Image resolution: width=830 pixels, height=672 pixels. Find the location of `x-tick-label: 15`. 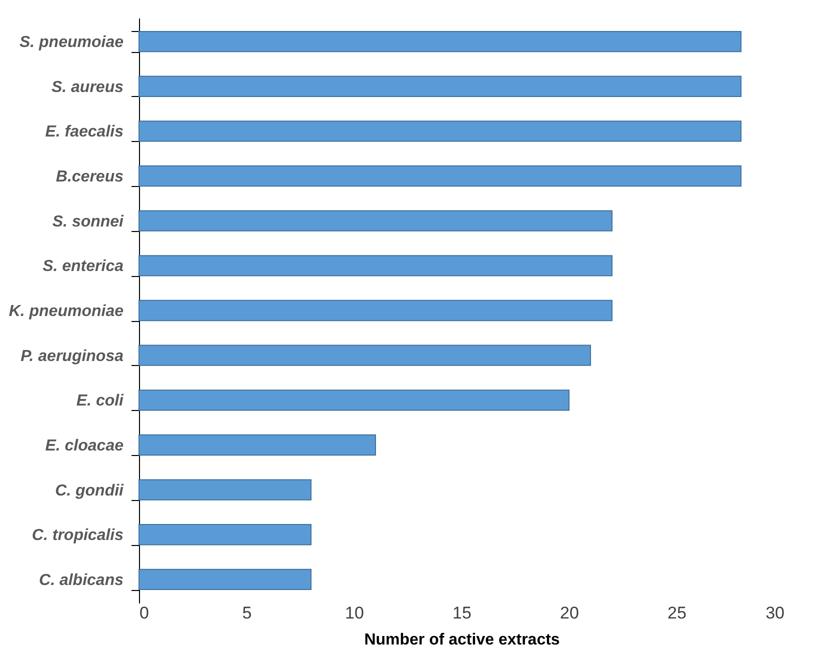

x-tick-label: 15 is located at coordinates (462, 613).